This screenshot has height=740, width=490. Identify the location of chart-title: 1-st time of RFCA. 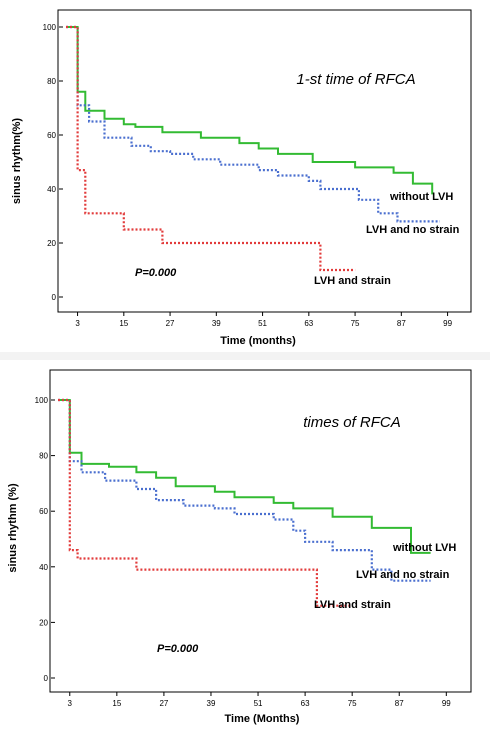
(355, 79).